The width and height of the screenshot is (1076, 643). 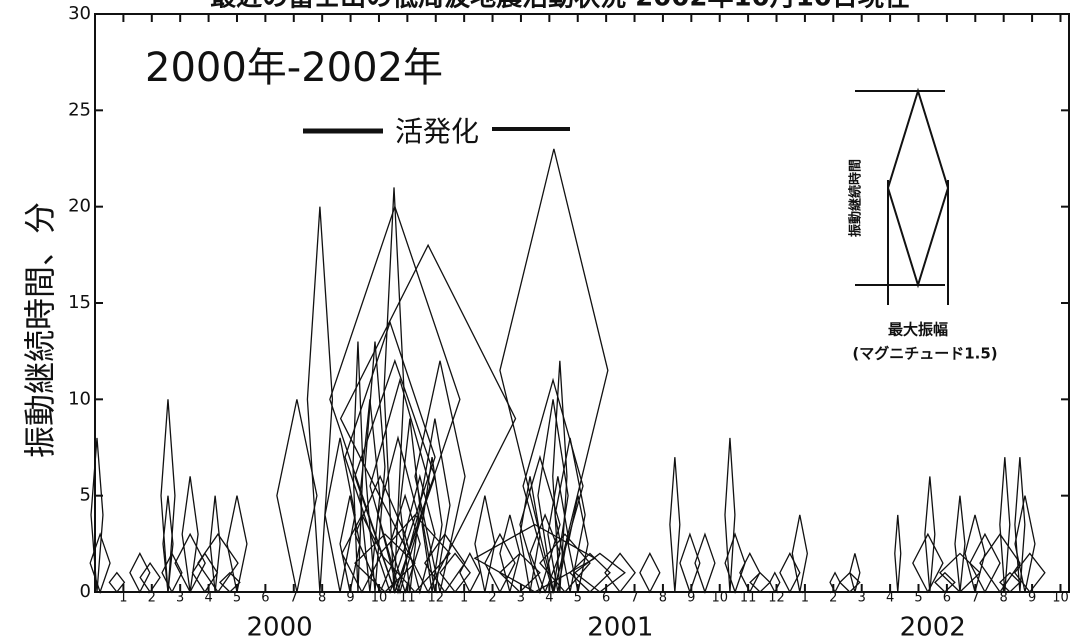 What do you see at coordinates (918, 188) in the screenshot?
I see `legend-diamond` at bounding box center [918, 188].